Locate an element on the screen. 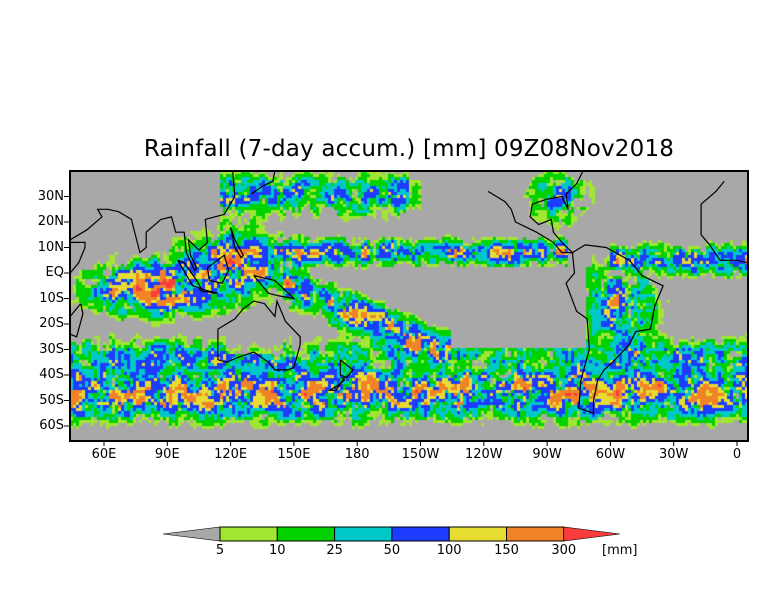  lon-label: 60W is located at coordinates (610, 454).